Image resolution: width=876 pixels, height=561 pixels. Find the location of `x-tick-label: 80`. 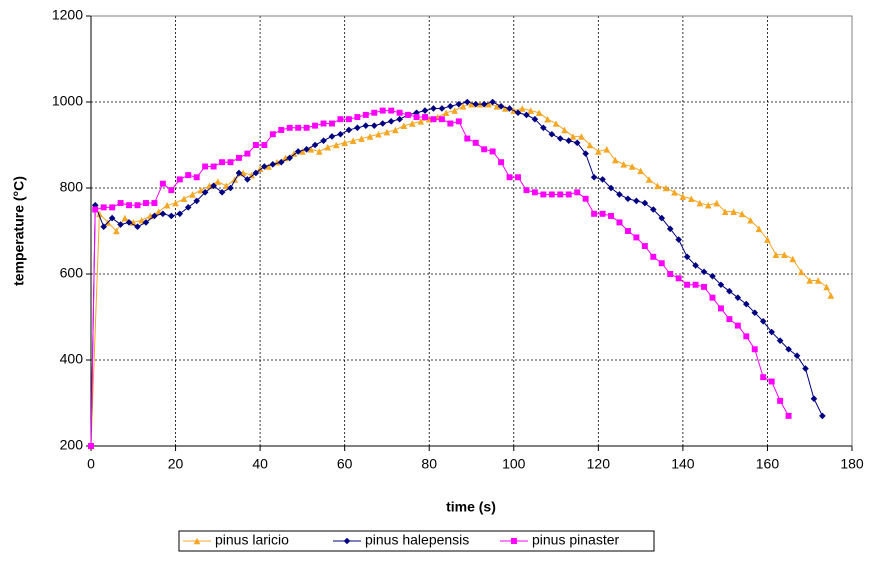

x-tick-label: 80 is located at coordinates (429, 464).